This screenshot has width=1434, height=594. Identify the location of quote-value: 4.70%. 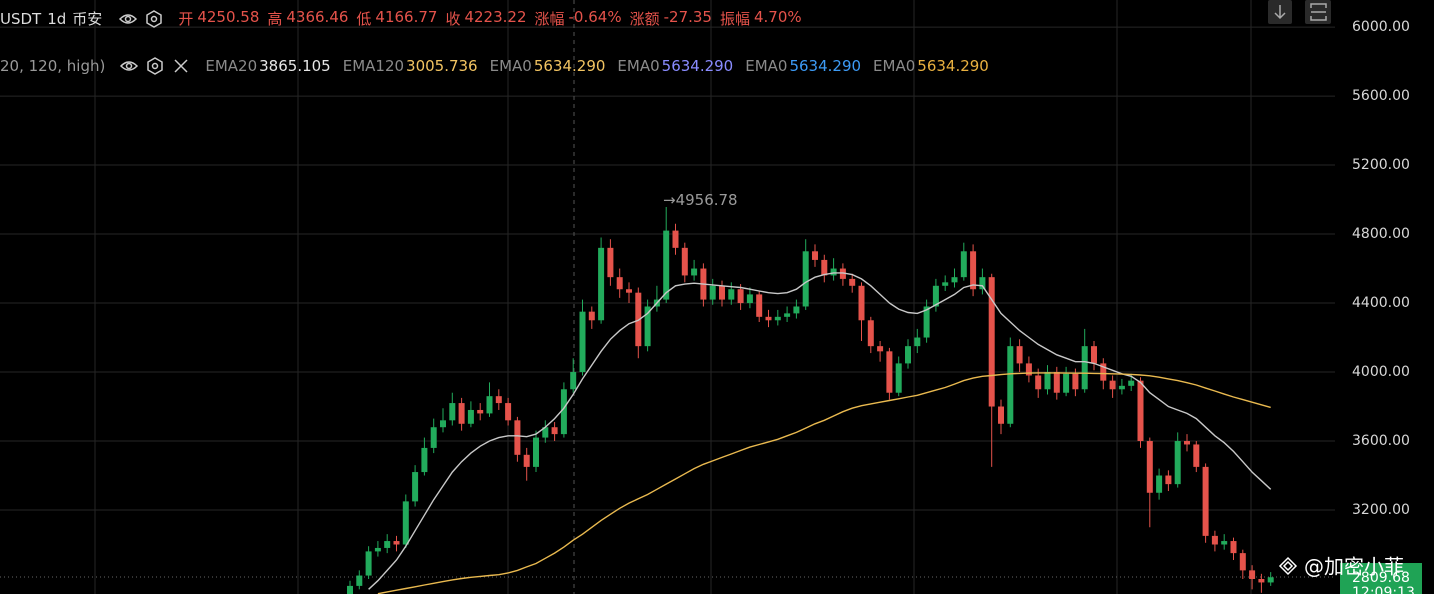
(777, 17).